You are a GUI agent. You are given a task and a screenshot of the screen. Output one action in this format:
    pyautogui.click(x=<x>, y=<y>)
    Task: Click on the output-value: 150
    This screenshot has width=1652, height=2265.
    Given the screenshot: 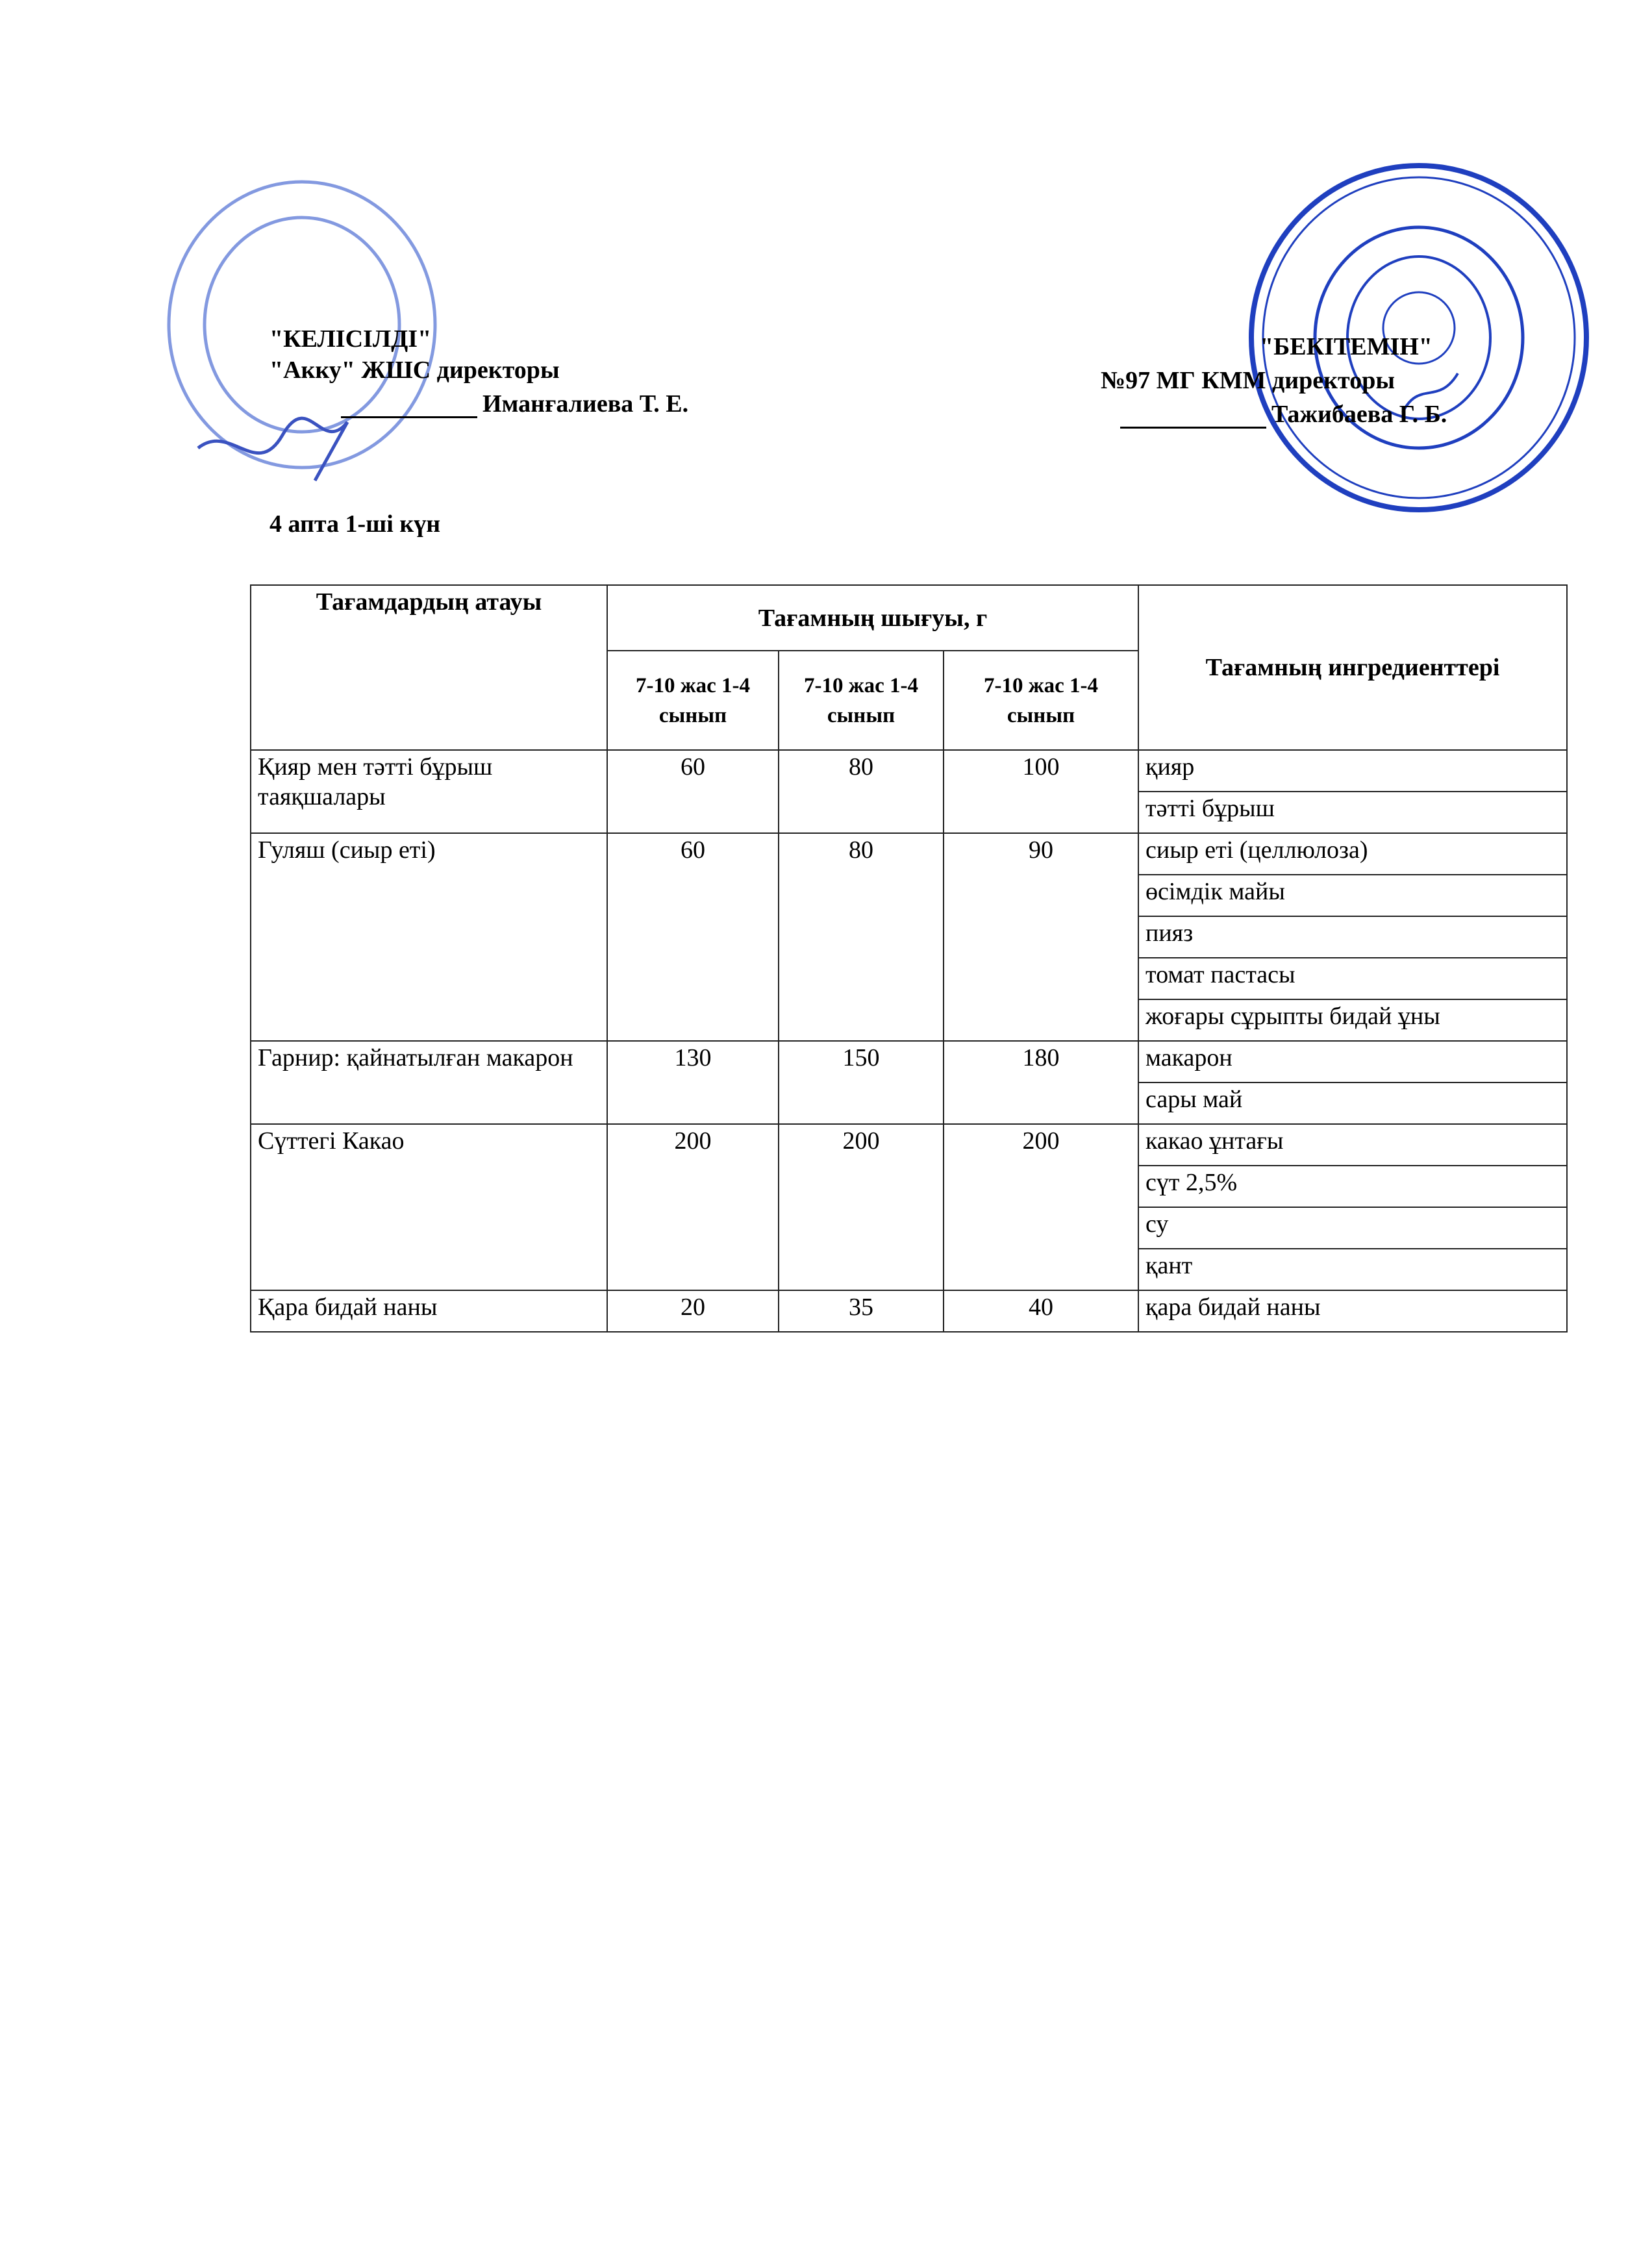 What is the action you would take?
    pyautogui.click(x=861, y=1082)
    